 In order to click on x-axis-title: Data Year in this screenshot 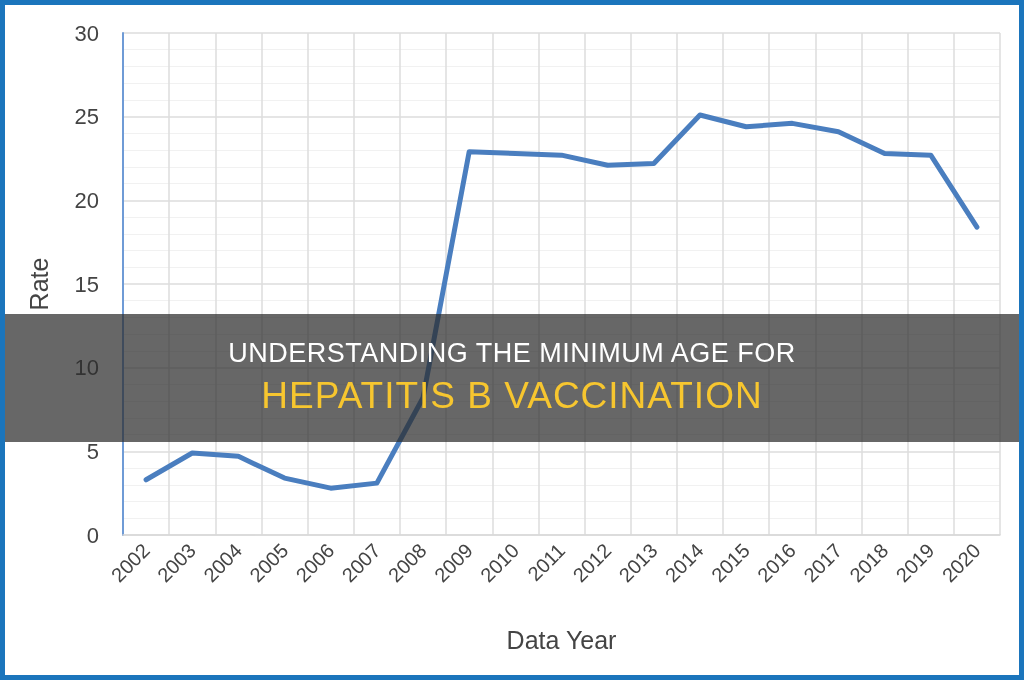, I will do `click(561, 639)`.